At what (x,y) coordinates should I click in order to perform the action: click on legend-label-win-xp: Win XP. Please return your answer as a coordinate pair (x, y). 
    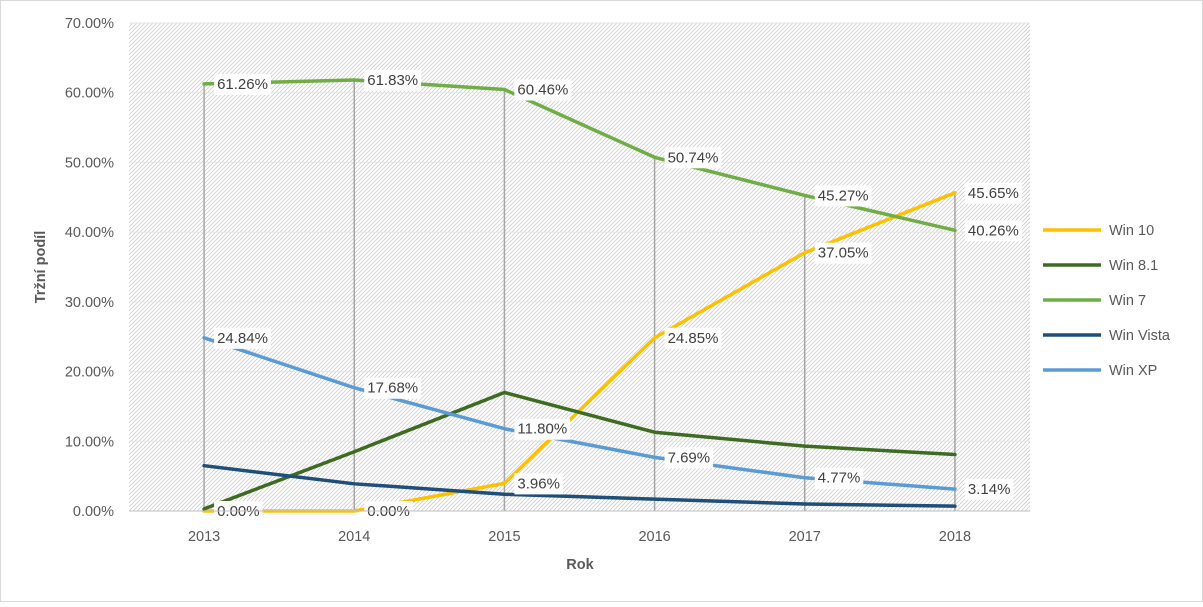
    Looking at the image, I should click on (1133, 371).